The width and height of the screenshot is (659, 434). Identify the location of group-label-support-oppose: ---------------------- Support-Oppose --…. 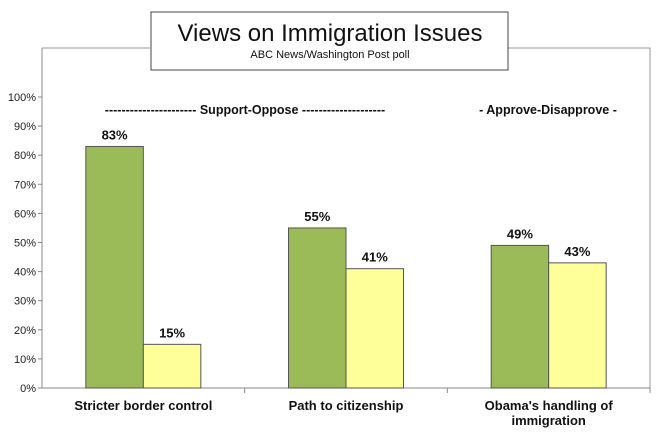
(245, 110).